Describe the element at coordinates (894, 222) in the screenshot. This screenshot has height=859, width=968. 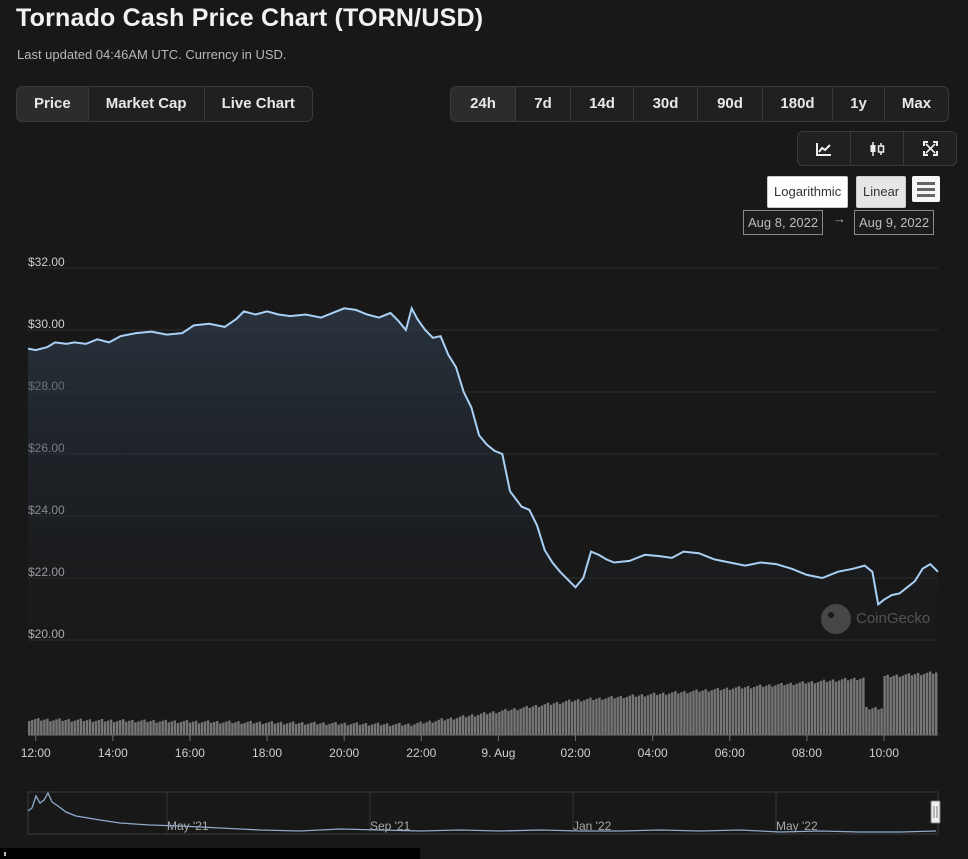
I see `date-to-input: Aug 9, 2022` at that location.